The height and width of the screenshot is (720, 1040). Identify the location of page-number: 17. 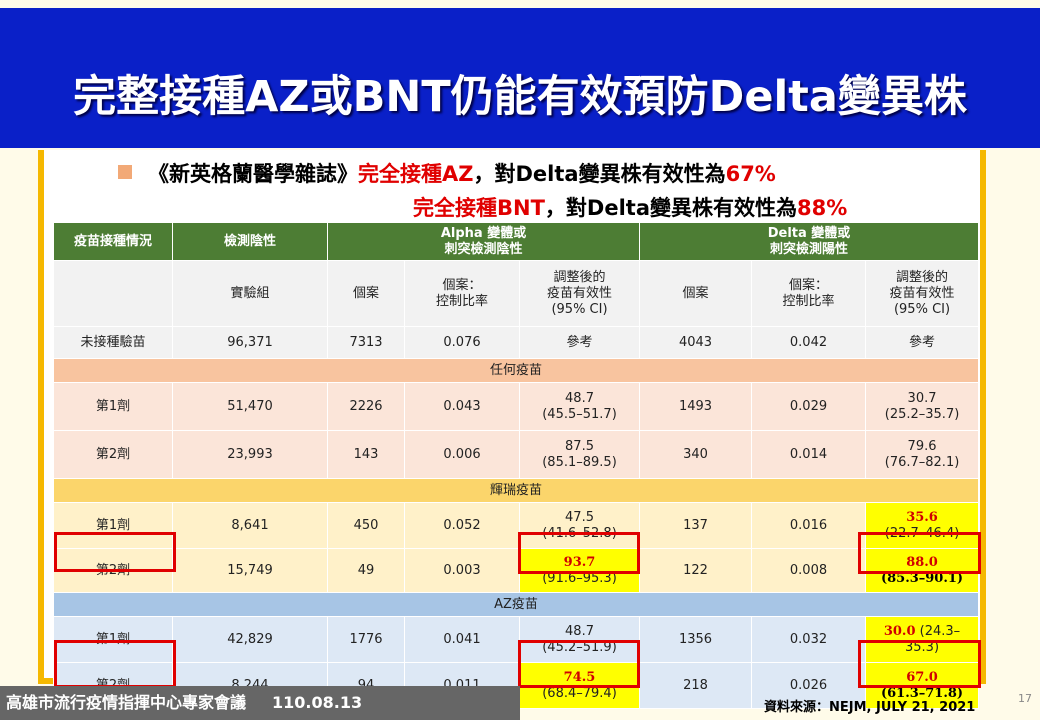
(1025, 698).